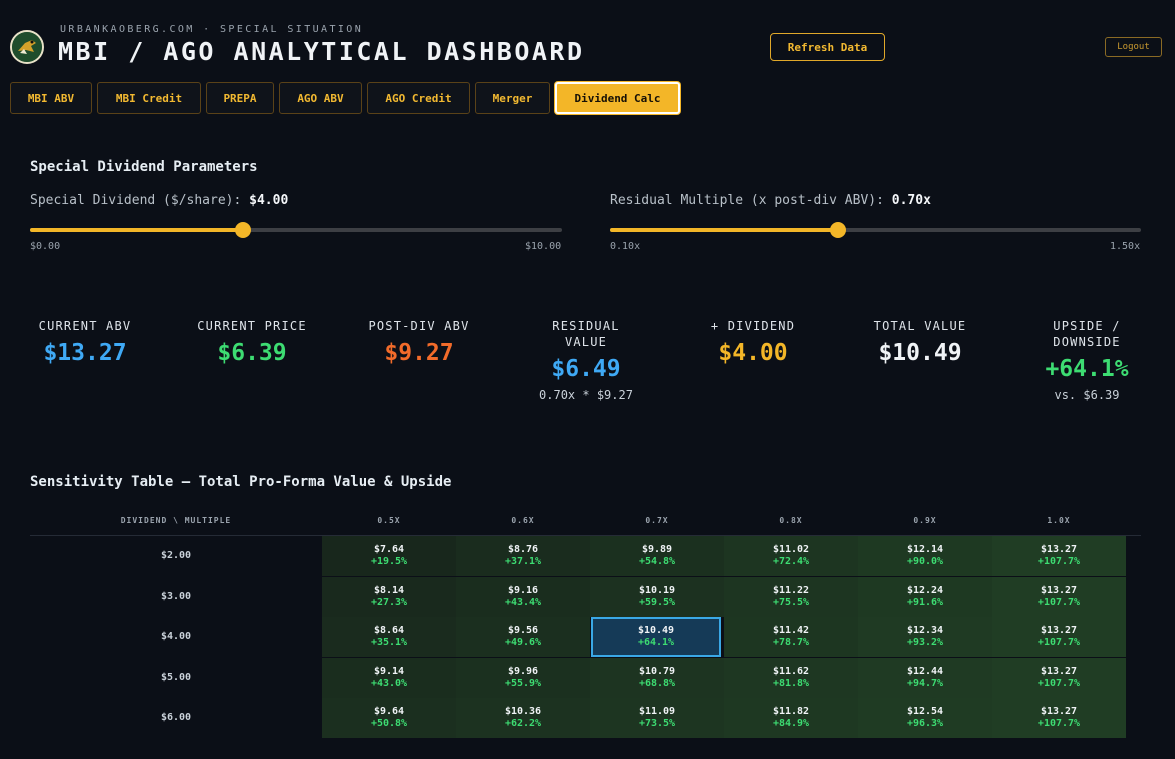 The image size is (1175, 759). I want to click on dividend-slider-min: $0.00, so click(45, 246).